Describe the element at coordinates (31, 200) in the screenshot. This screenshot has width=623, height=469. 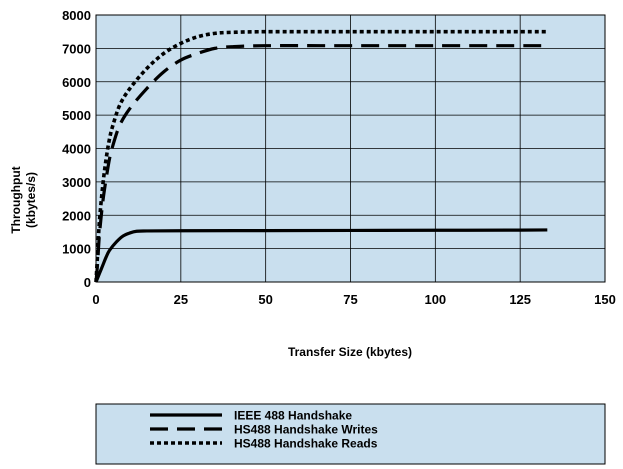
I see `y-axis-label-line-2: (kbytes/s)` at that location.